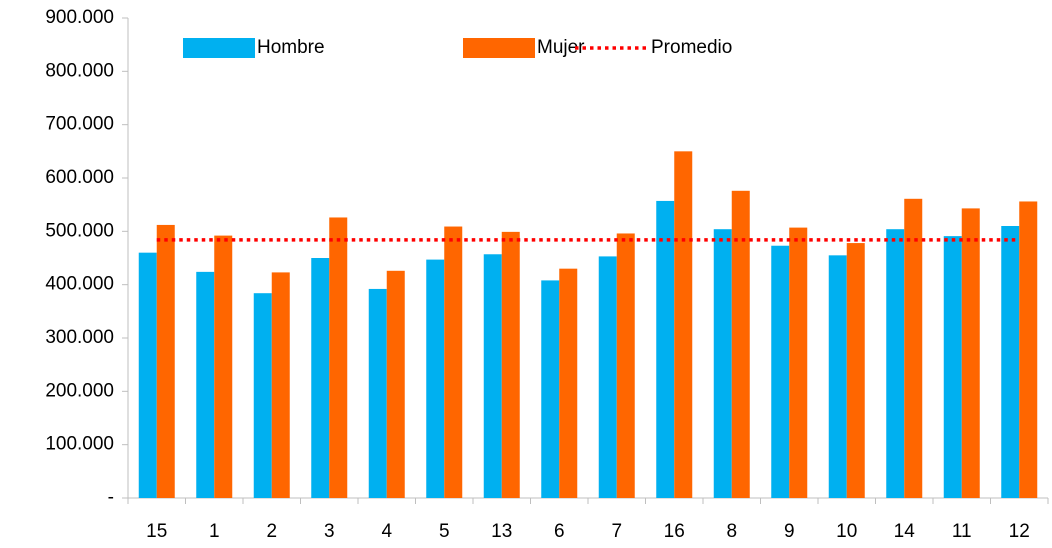 The image size is (1052, 548). What do you see at coordinates (962, 531) in the screenshot?
I see `x-tick-label: 11` at bounding box center [962, 531].